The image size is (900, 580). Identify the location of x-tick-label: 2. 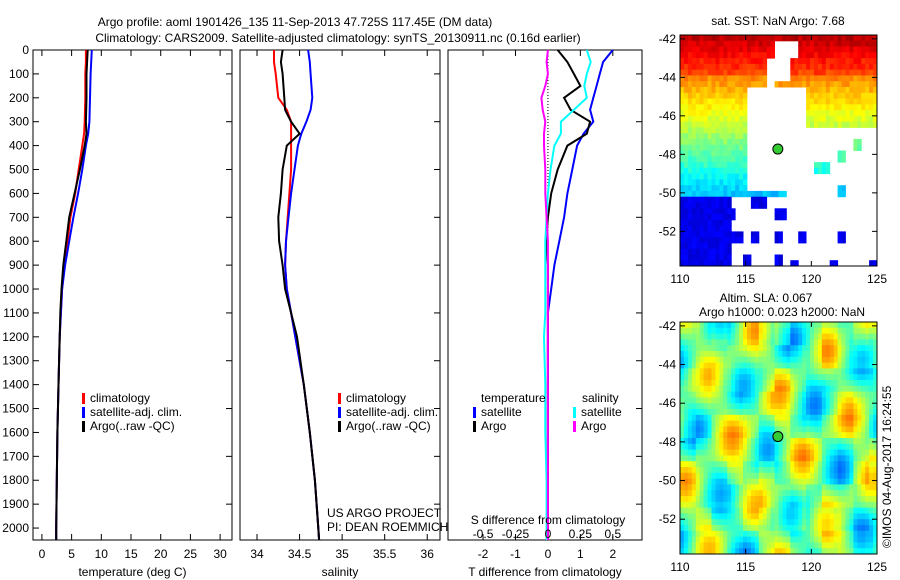
(612, 554).